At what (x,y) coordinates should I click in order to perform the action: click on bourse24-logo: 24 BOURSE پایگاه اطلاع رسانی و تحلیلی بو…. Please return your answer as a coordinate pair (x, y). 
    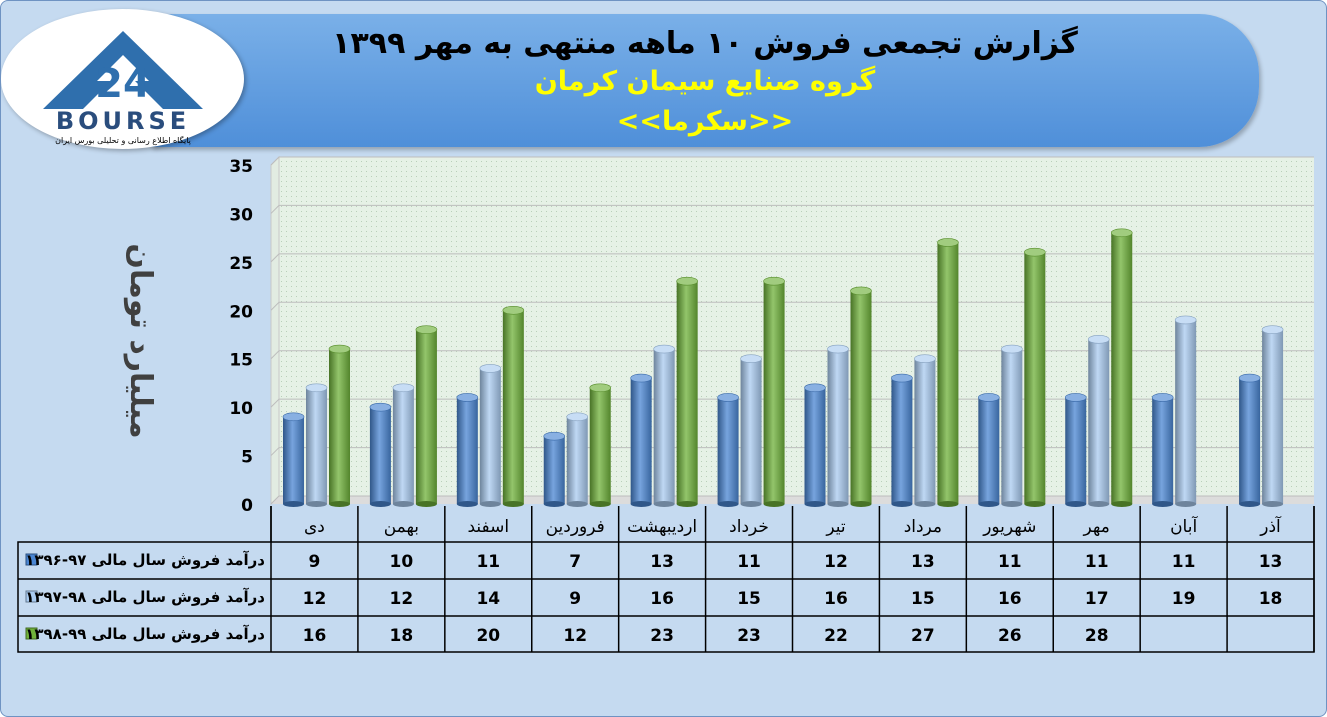
    Looking at the image, I should click on (122, 79).